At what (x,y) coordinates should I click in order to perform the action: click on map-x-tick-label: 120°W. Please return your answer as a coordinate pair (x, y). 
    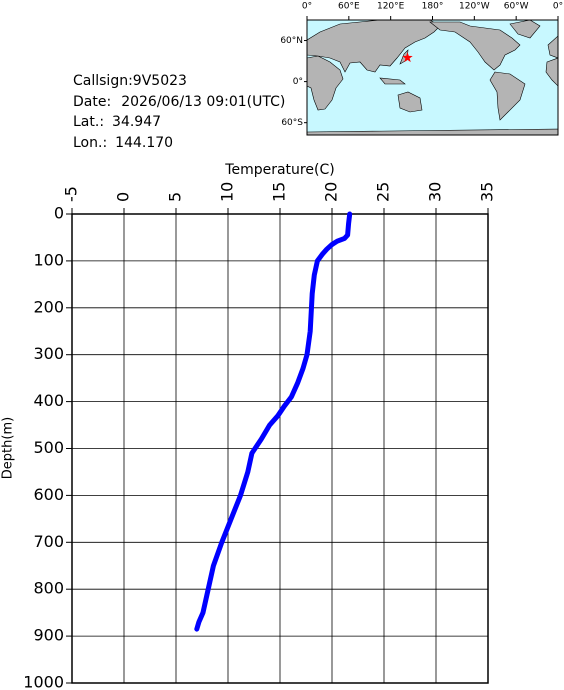
    Looking at the image, I should click on (474, 7).